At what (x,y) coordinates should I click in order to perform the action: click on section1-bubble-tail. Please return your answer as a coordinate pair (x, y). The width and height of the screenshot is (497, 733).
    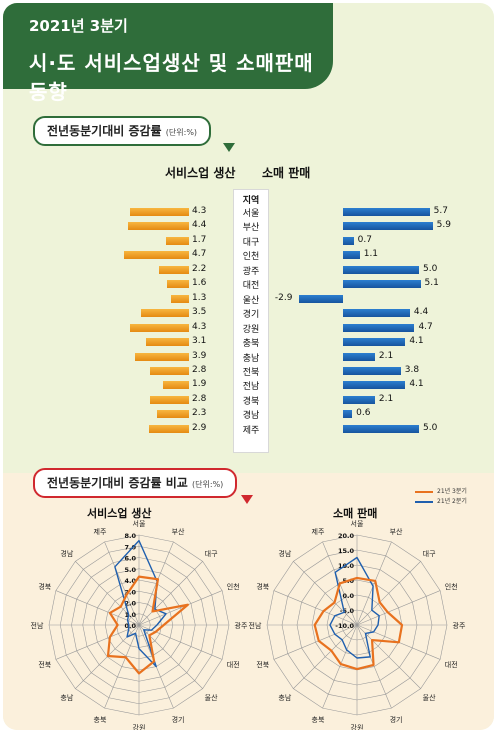
    Looking at the image, I should click on (229, 147).